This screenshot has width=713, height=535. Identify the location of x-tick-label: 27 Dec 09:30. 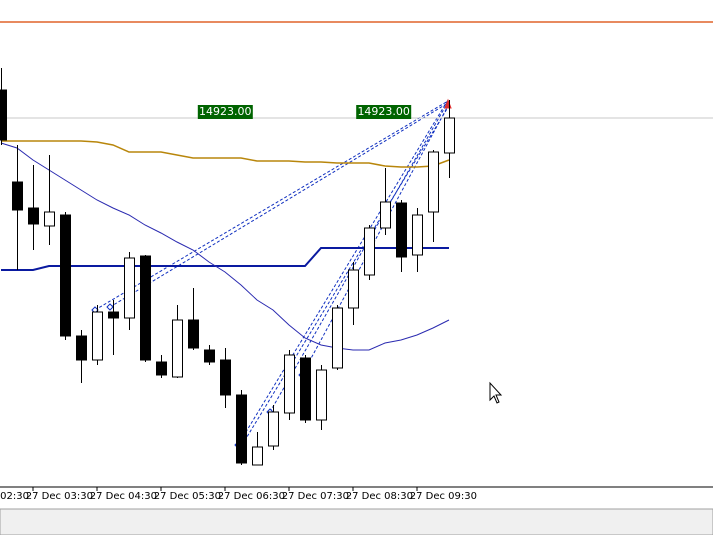
(443, 496).